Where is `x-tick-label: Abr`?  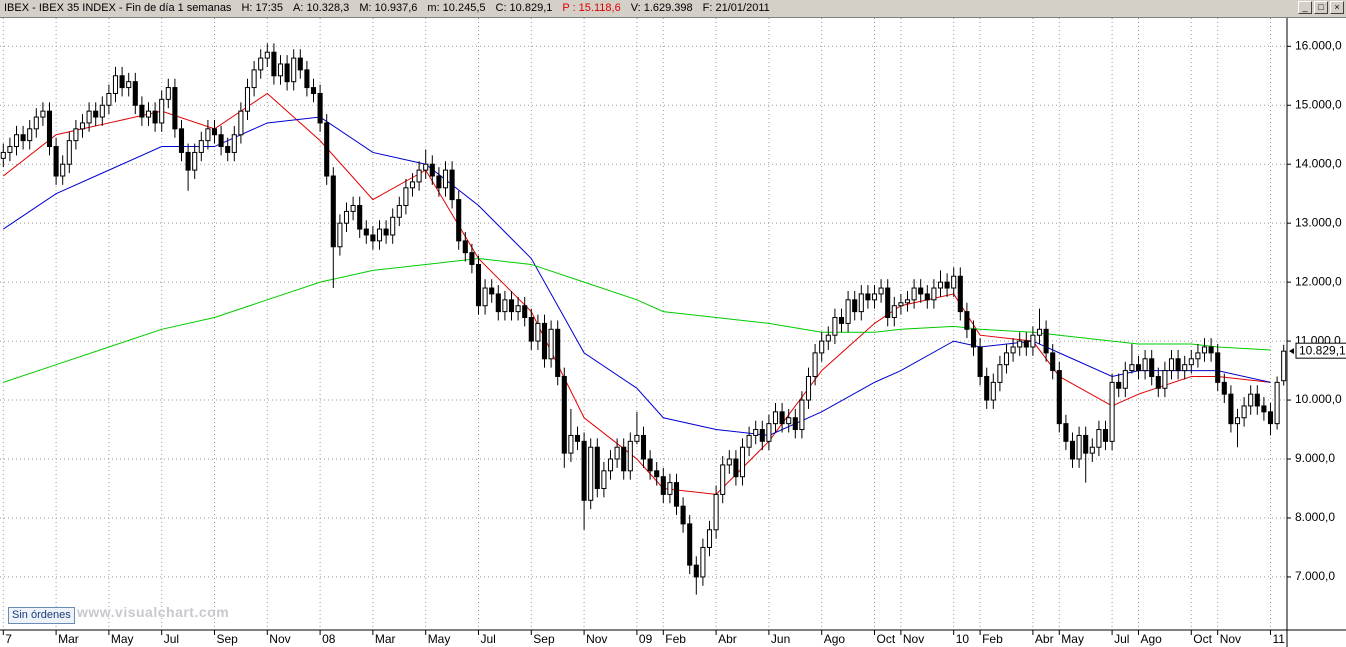 x-tick-label: Abr is located at coordinates (727, 639).